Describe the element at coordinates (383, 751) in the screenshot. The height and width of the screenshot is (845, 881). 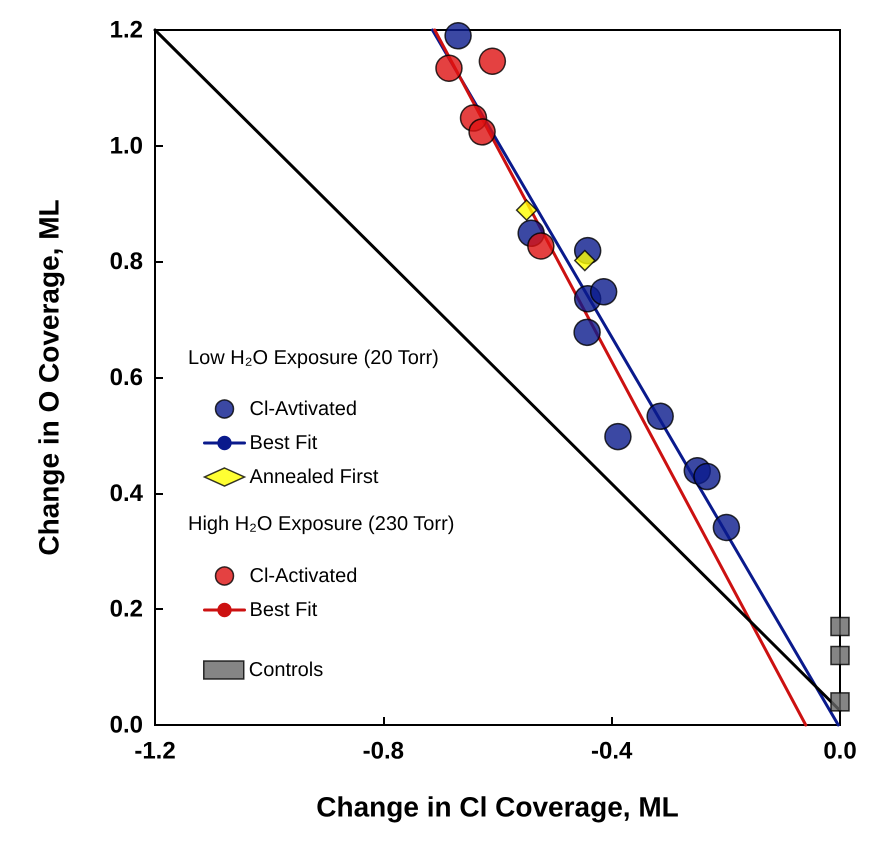
I see `x-tick-label: -0.8` at that location.